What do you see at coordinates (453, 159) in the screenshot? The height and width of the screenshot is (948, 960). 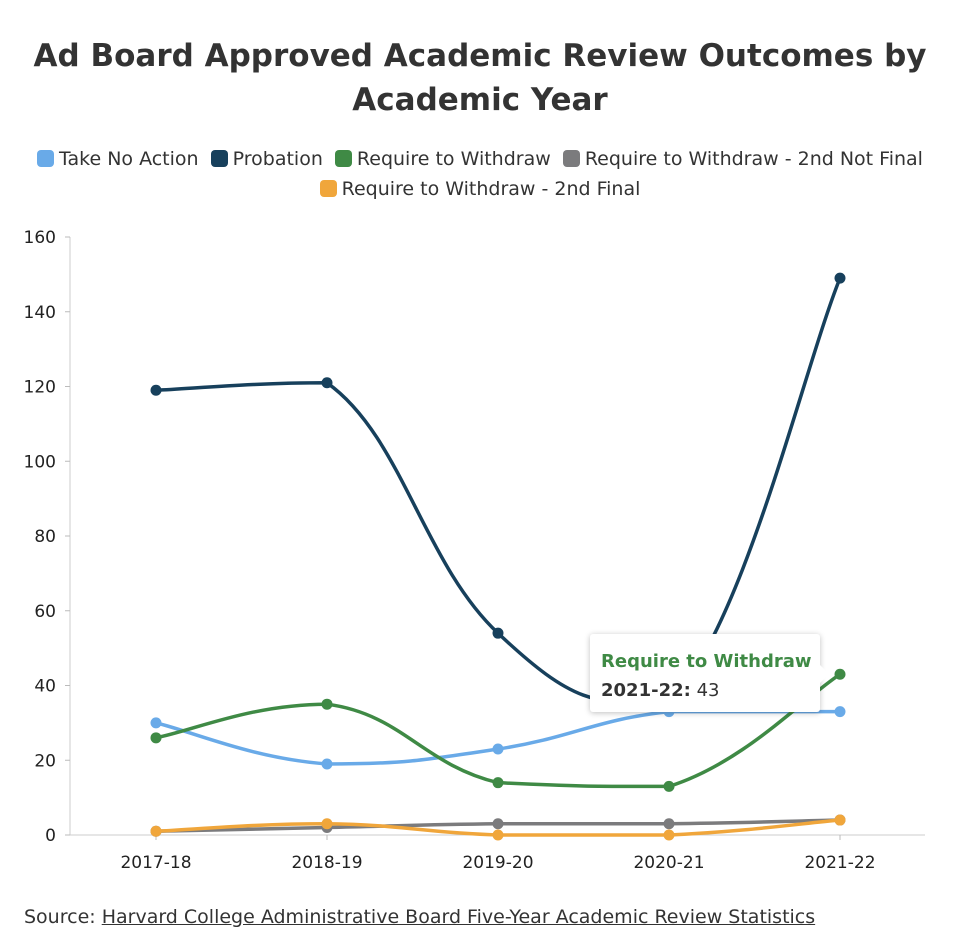 I see `legend-label: Require to Withdraw` at bounding box center [453, 159].